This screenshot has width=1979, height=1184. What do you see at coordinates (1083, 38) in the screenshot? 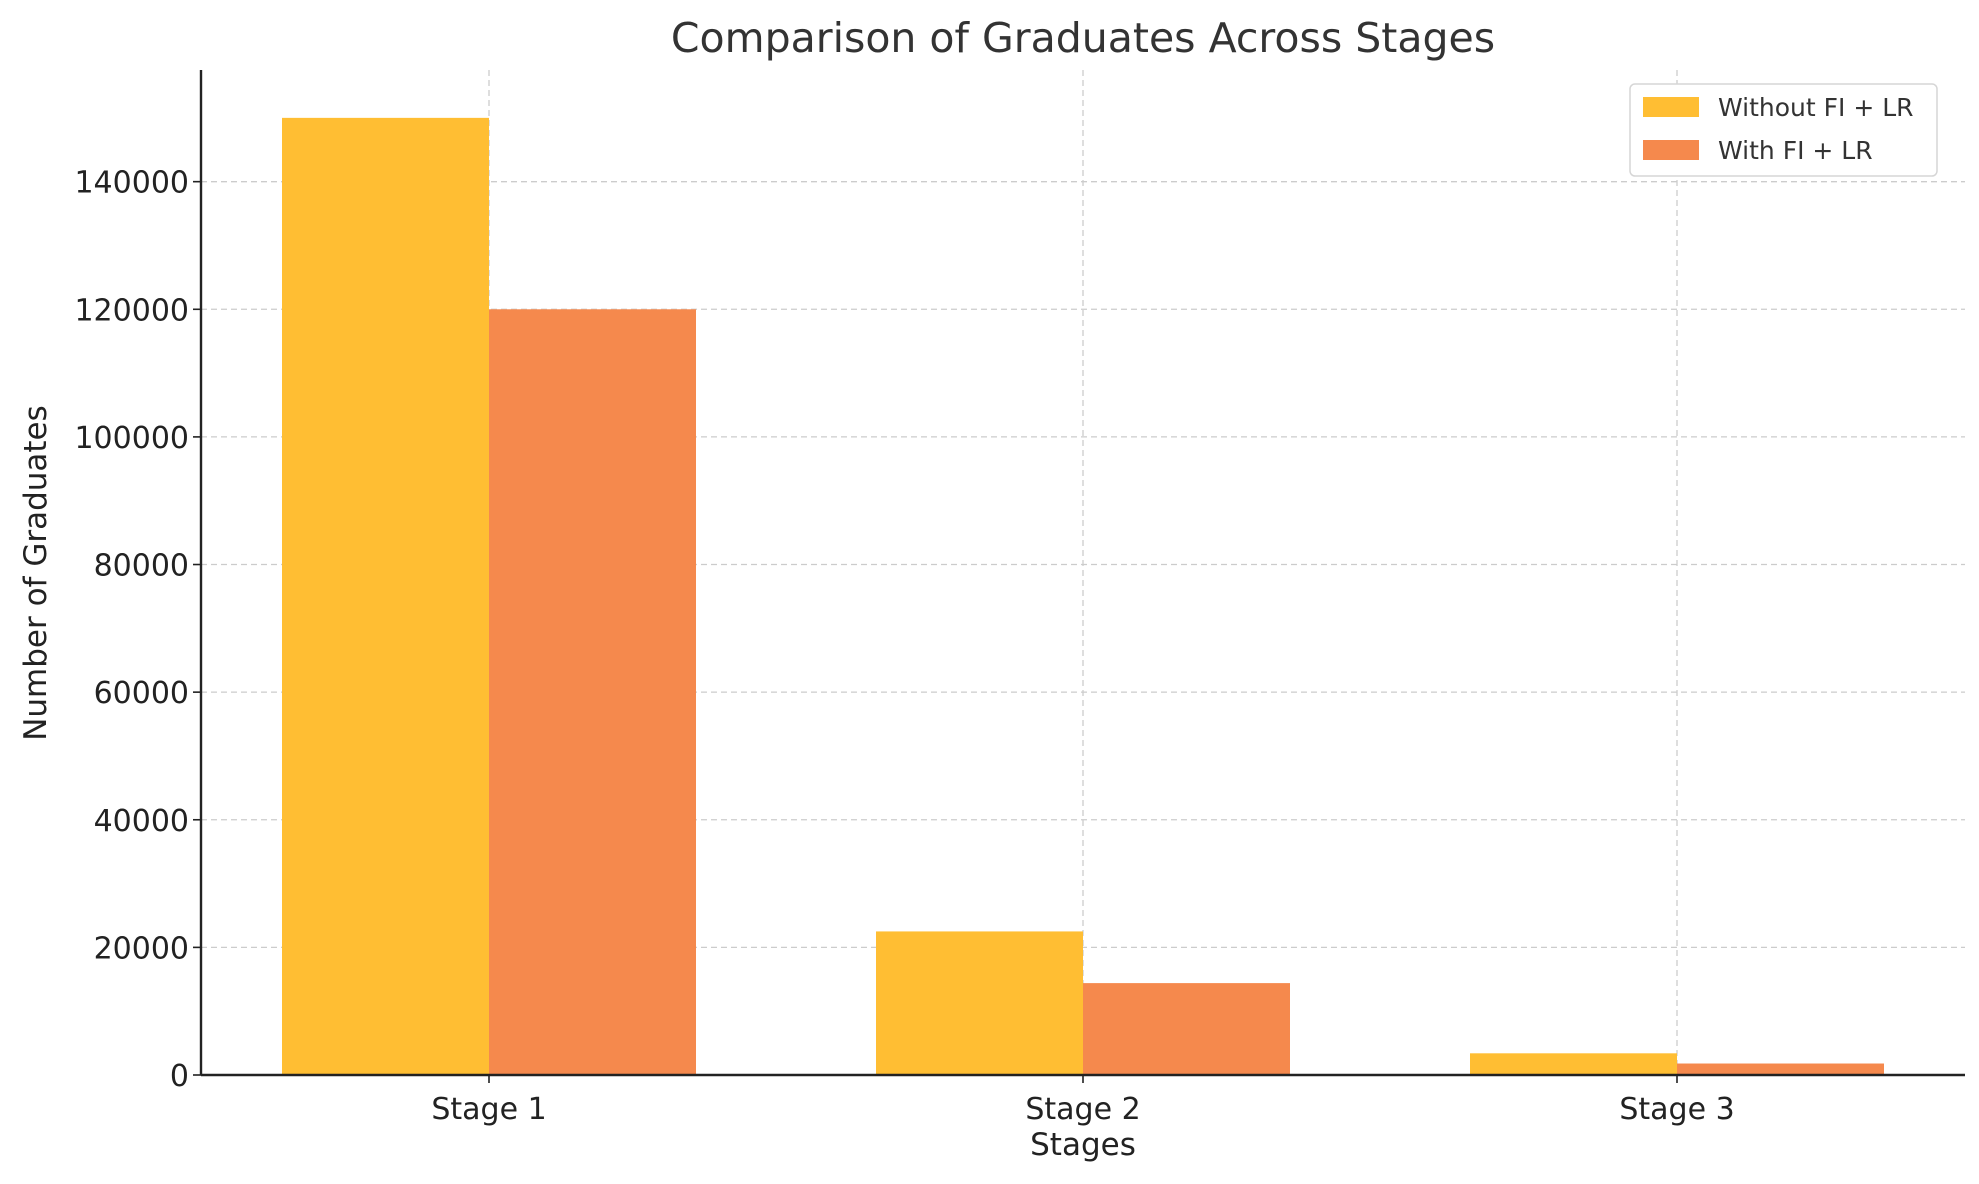
I see `chart-title: Comparison of Graduates Across Stages` at bounding box center [1083, 38].